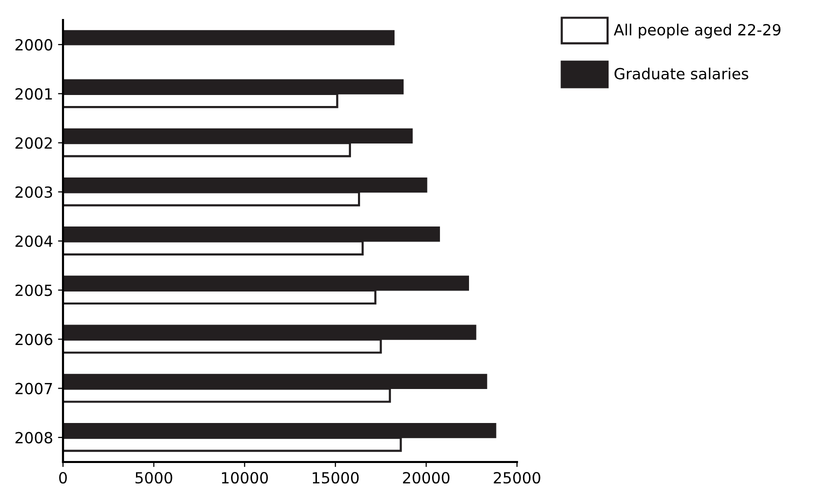  Describe the element at coordinates (426, 478) in the screenshot. I see `x-tick-label: 20000` at that location.